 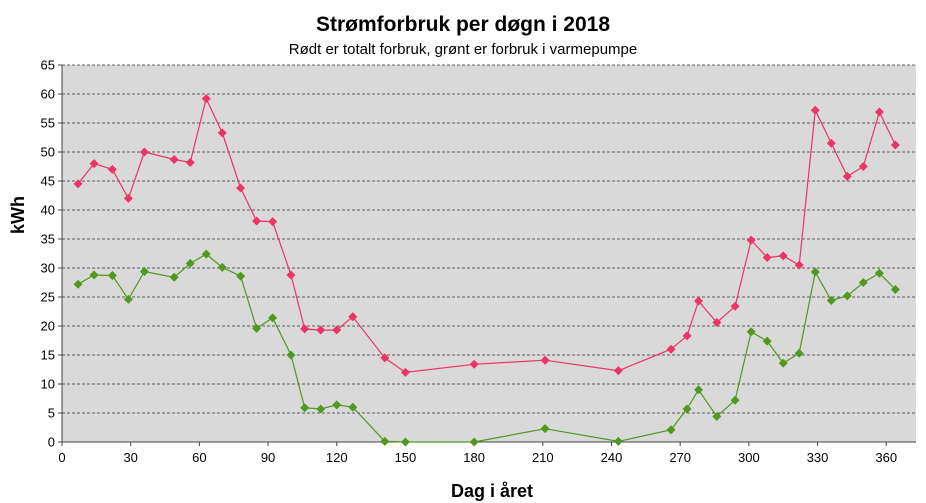 What do you see at coordinates (130, 457) in the screenshot?
I see `x-tick-label: 30` at bounding box center [130, 457].